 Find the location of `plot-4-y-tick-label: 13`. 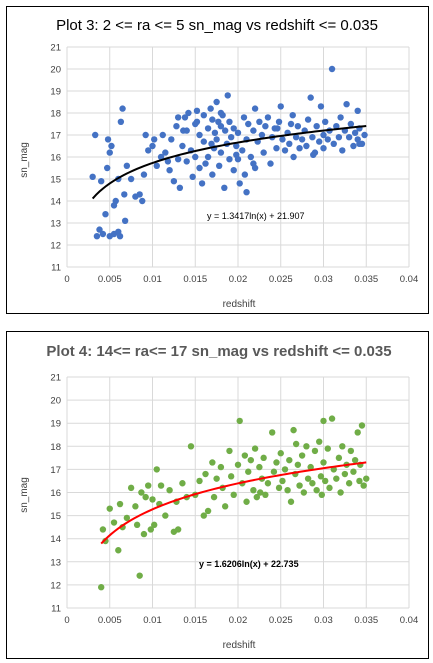

plot-4-y-tick-label: 13 is located at coordinates (55, 562).